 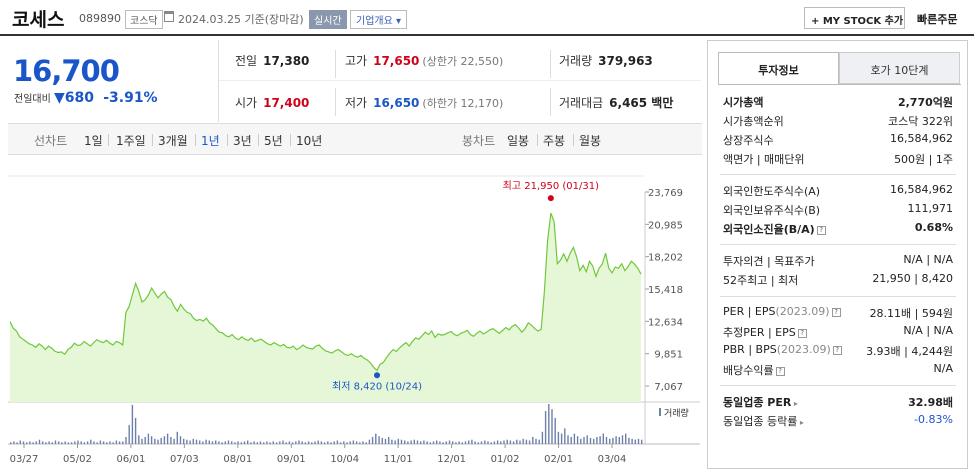 I want to click on invest-row: 시가총액순위 코스닥 322위, so click(x=838, y=122).